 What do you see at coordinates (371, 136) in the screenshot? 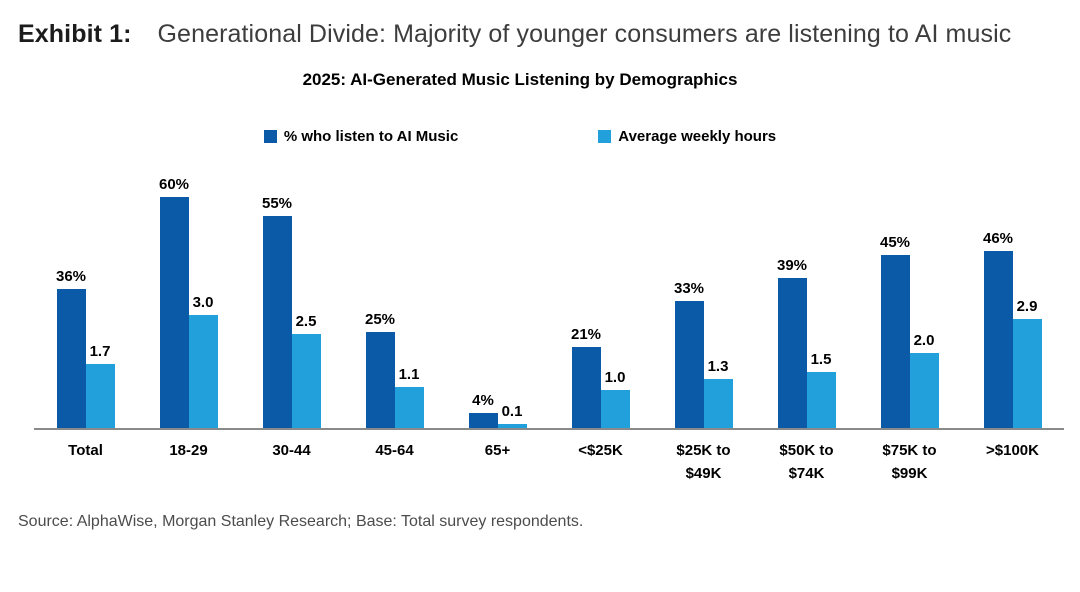
I see `legend-label-percent: % who listen to AI Music` at bounding box center [371, 136].